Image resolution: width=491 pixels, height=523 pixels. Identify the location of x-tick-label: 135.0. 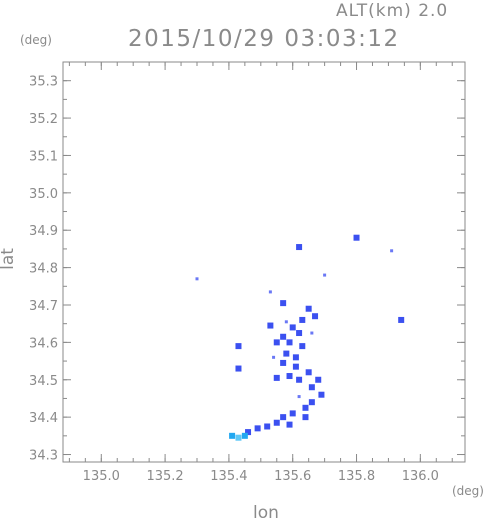
(101, 476).